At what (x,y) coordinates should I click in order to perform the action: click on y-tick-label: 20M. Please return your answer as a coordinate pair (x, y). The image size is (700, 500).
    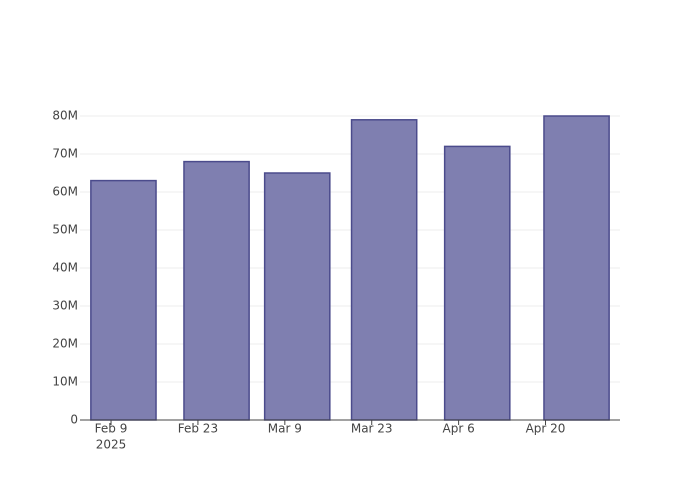
    Looking at the image, I should click on (65, 344).